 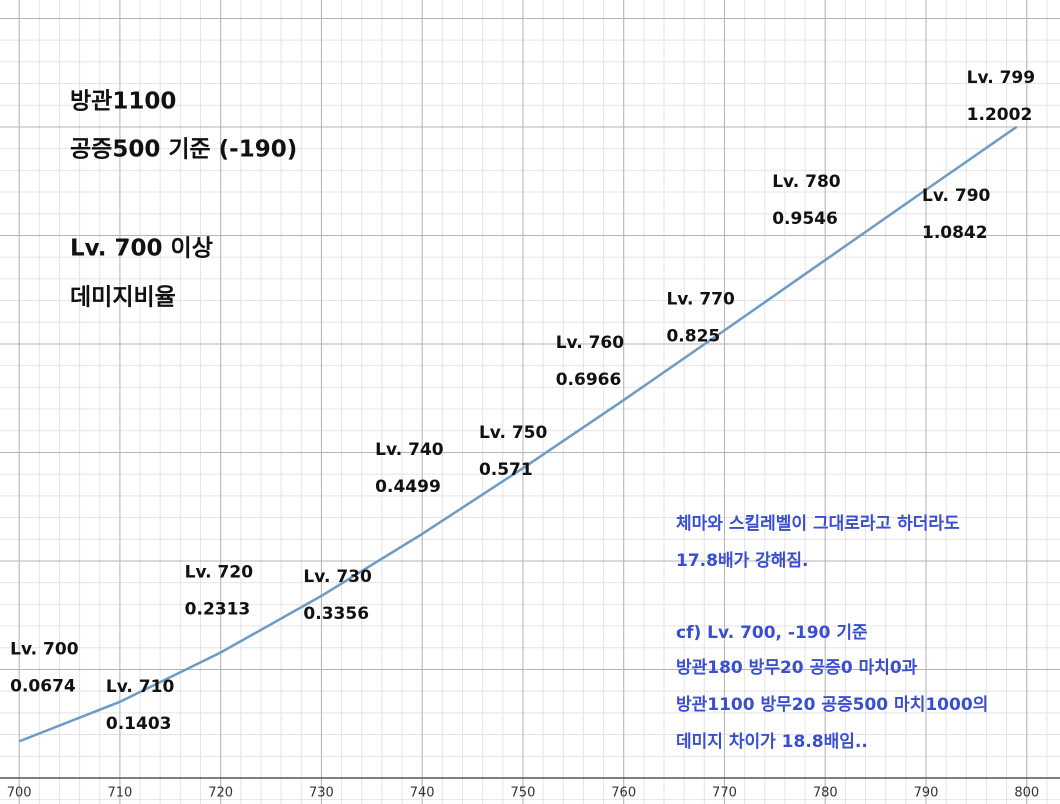 I want to click on x-tick-label: 790, so click(x=926, y=792).